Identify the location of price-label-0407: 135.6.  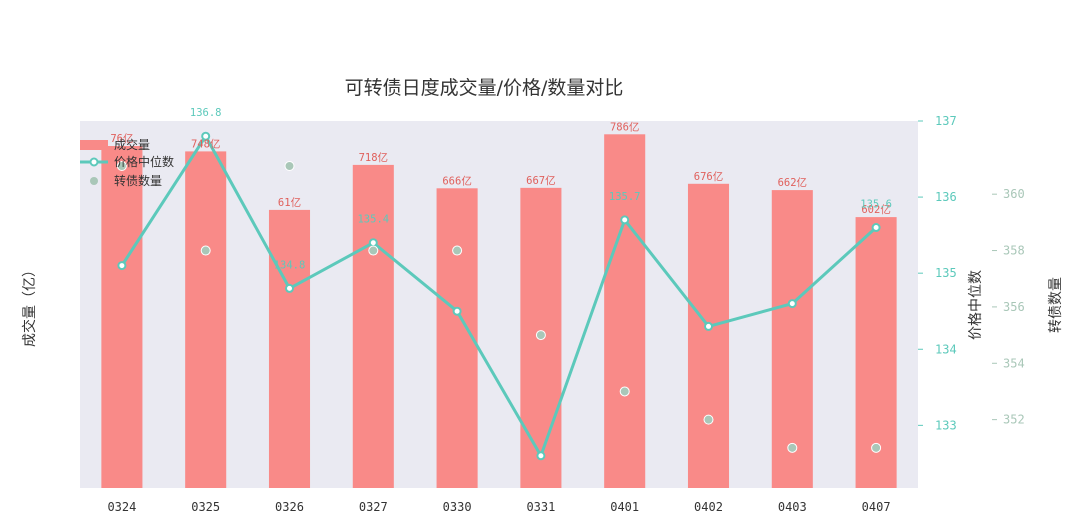
(876, 205).